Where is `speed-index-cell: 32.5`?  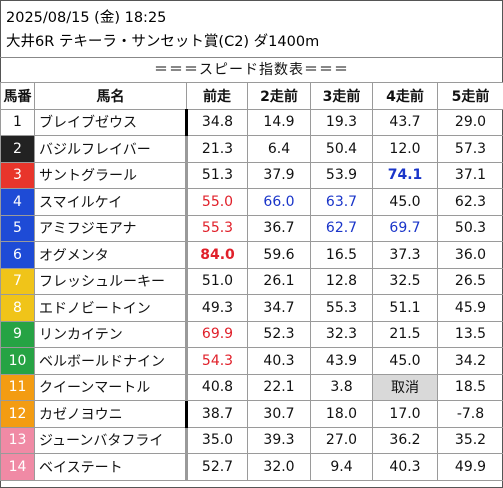
speed-index-cell: 32.5 is located at coordinates (405, 281).